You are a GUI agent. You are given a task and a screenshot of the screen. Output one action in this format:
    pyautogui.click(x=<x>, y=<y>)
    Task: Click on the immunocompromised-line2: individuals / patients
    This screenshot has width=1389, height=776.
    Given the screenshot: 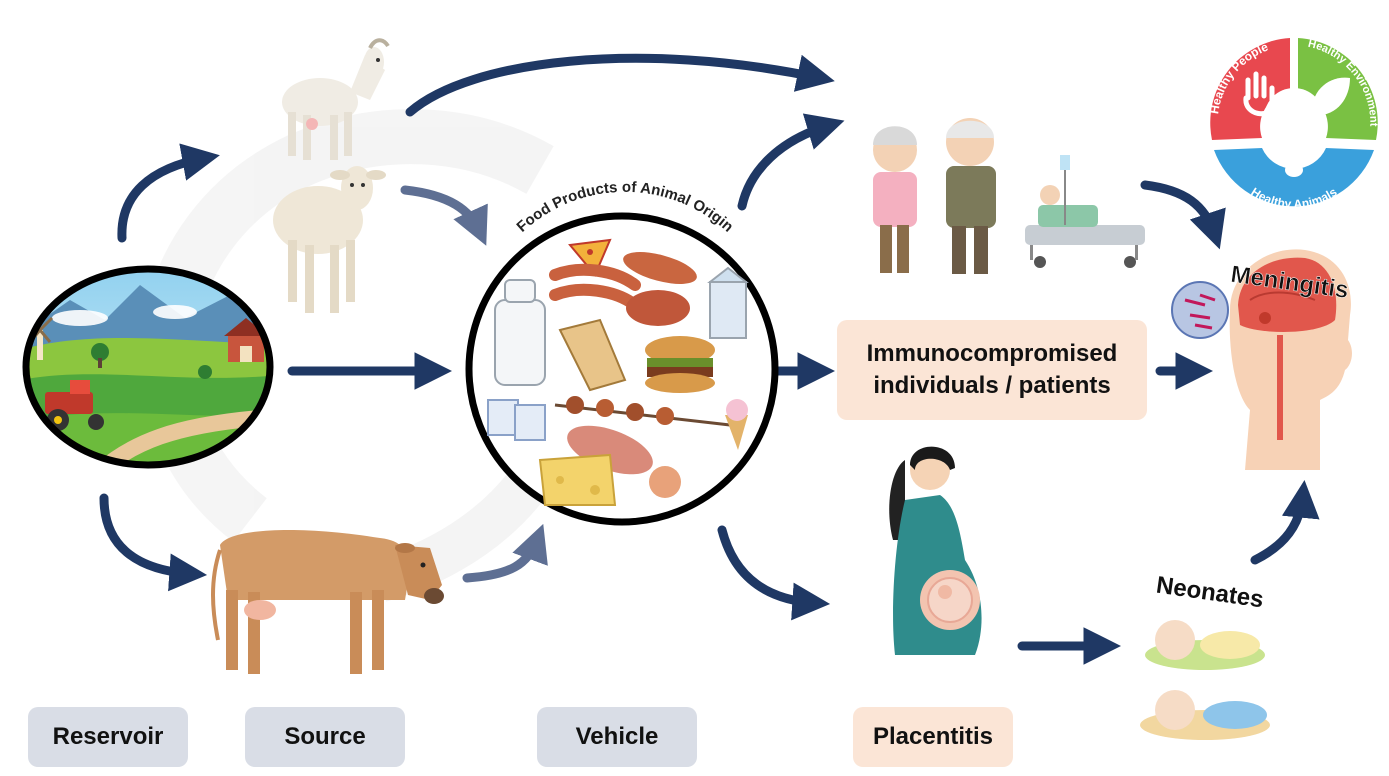 What is the action you would take?
    pyautogui.click(x=992, y=385)
    